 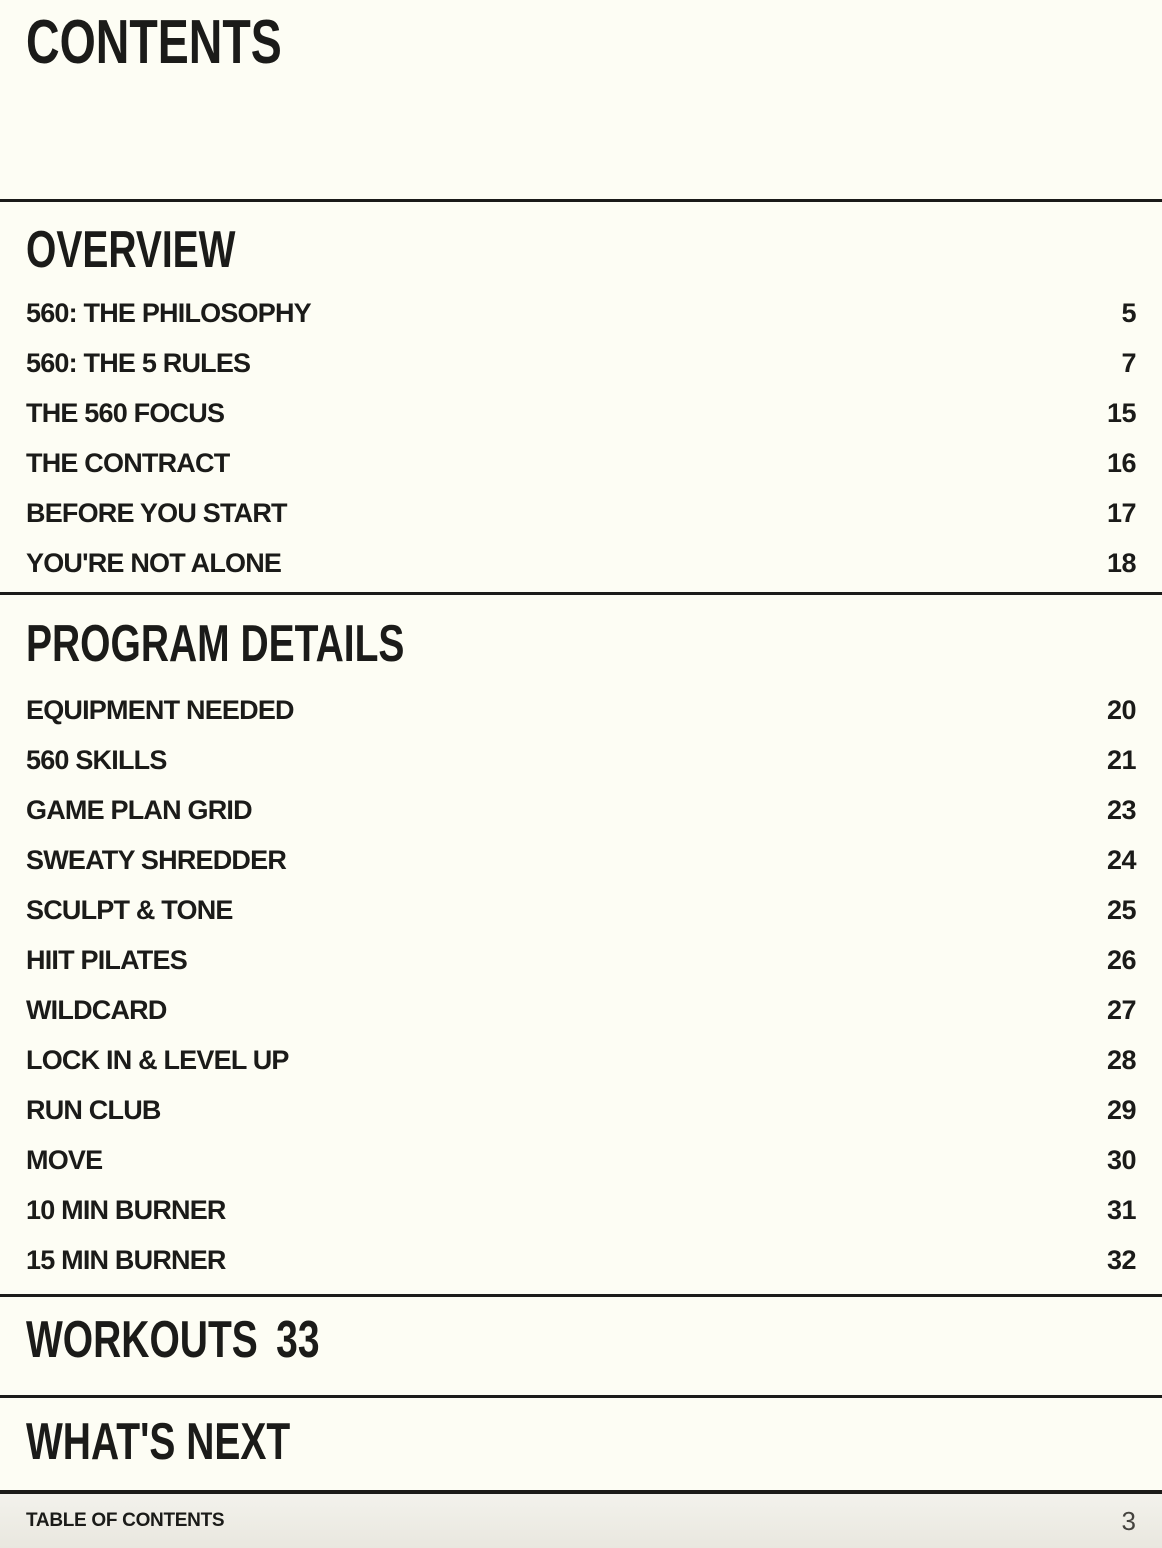 What do you see at coordinates (160, 709) in the screenshot?
I see `toc-entry-label: EQUIPMENT NEEDED` at bounding box center [160, 709].